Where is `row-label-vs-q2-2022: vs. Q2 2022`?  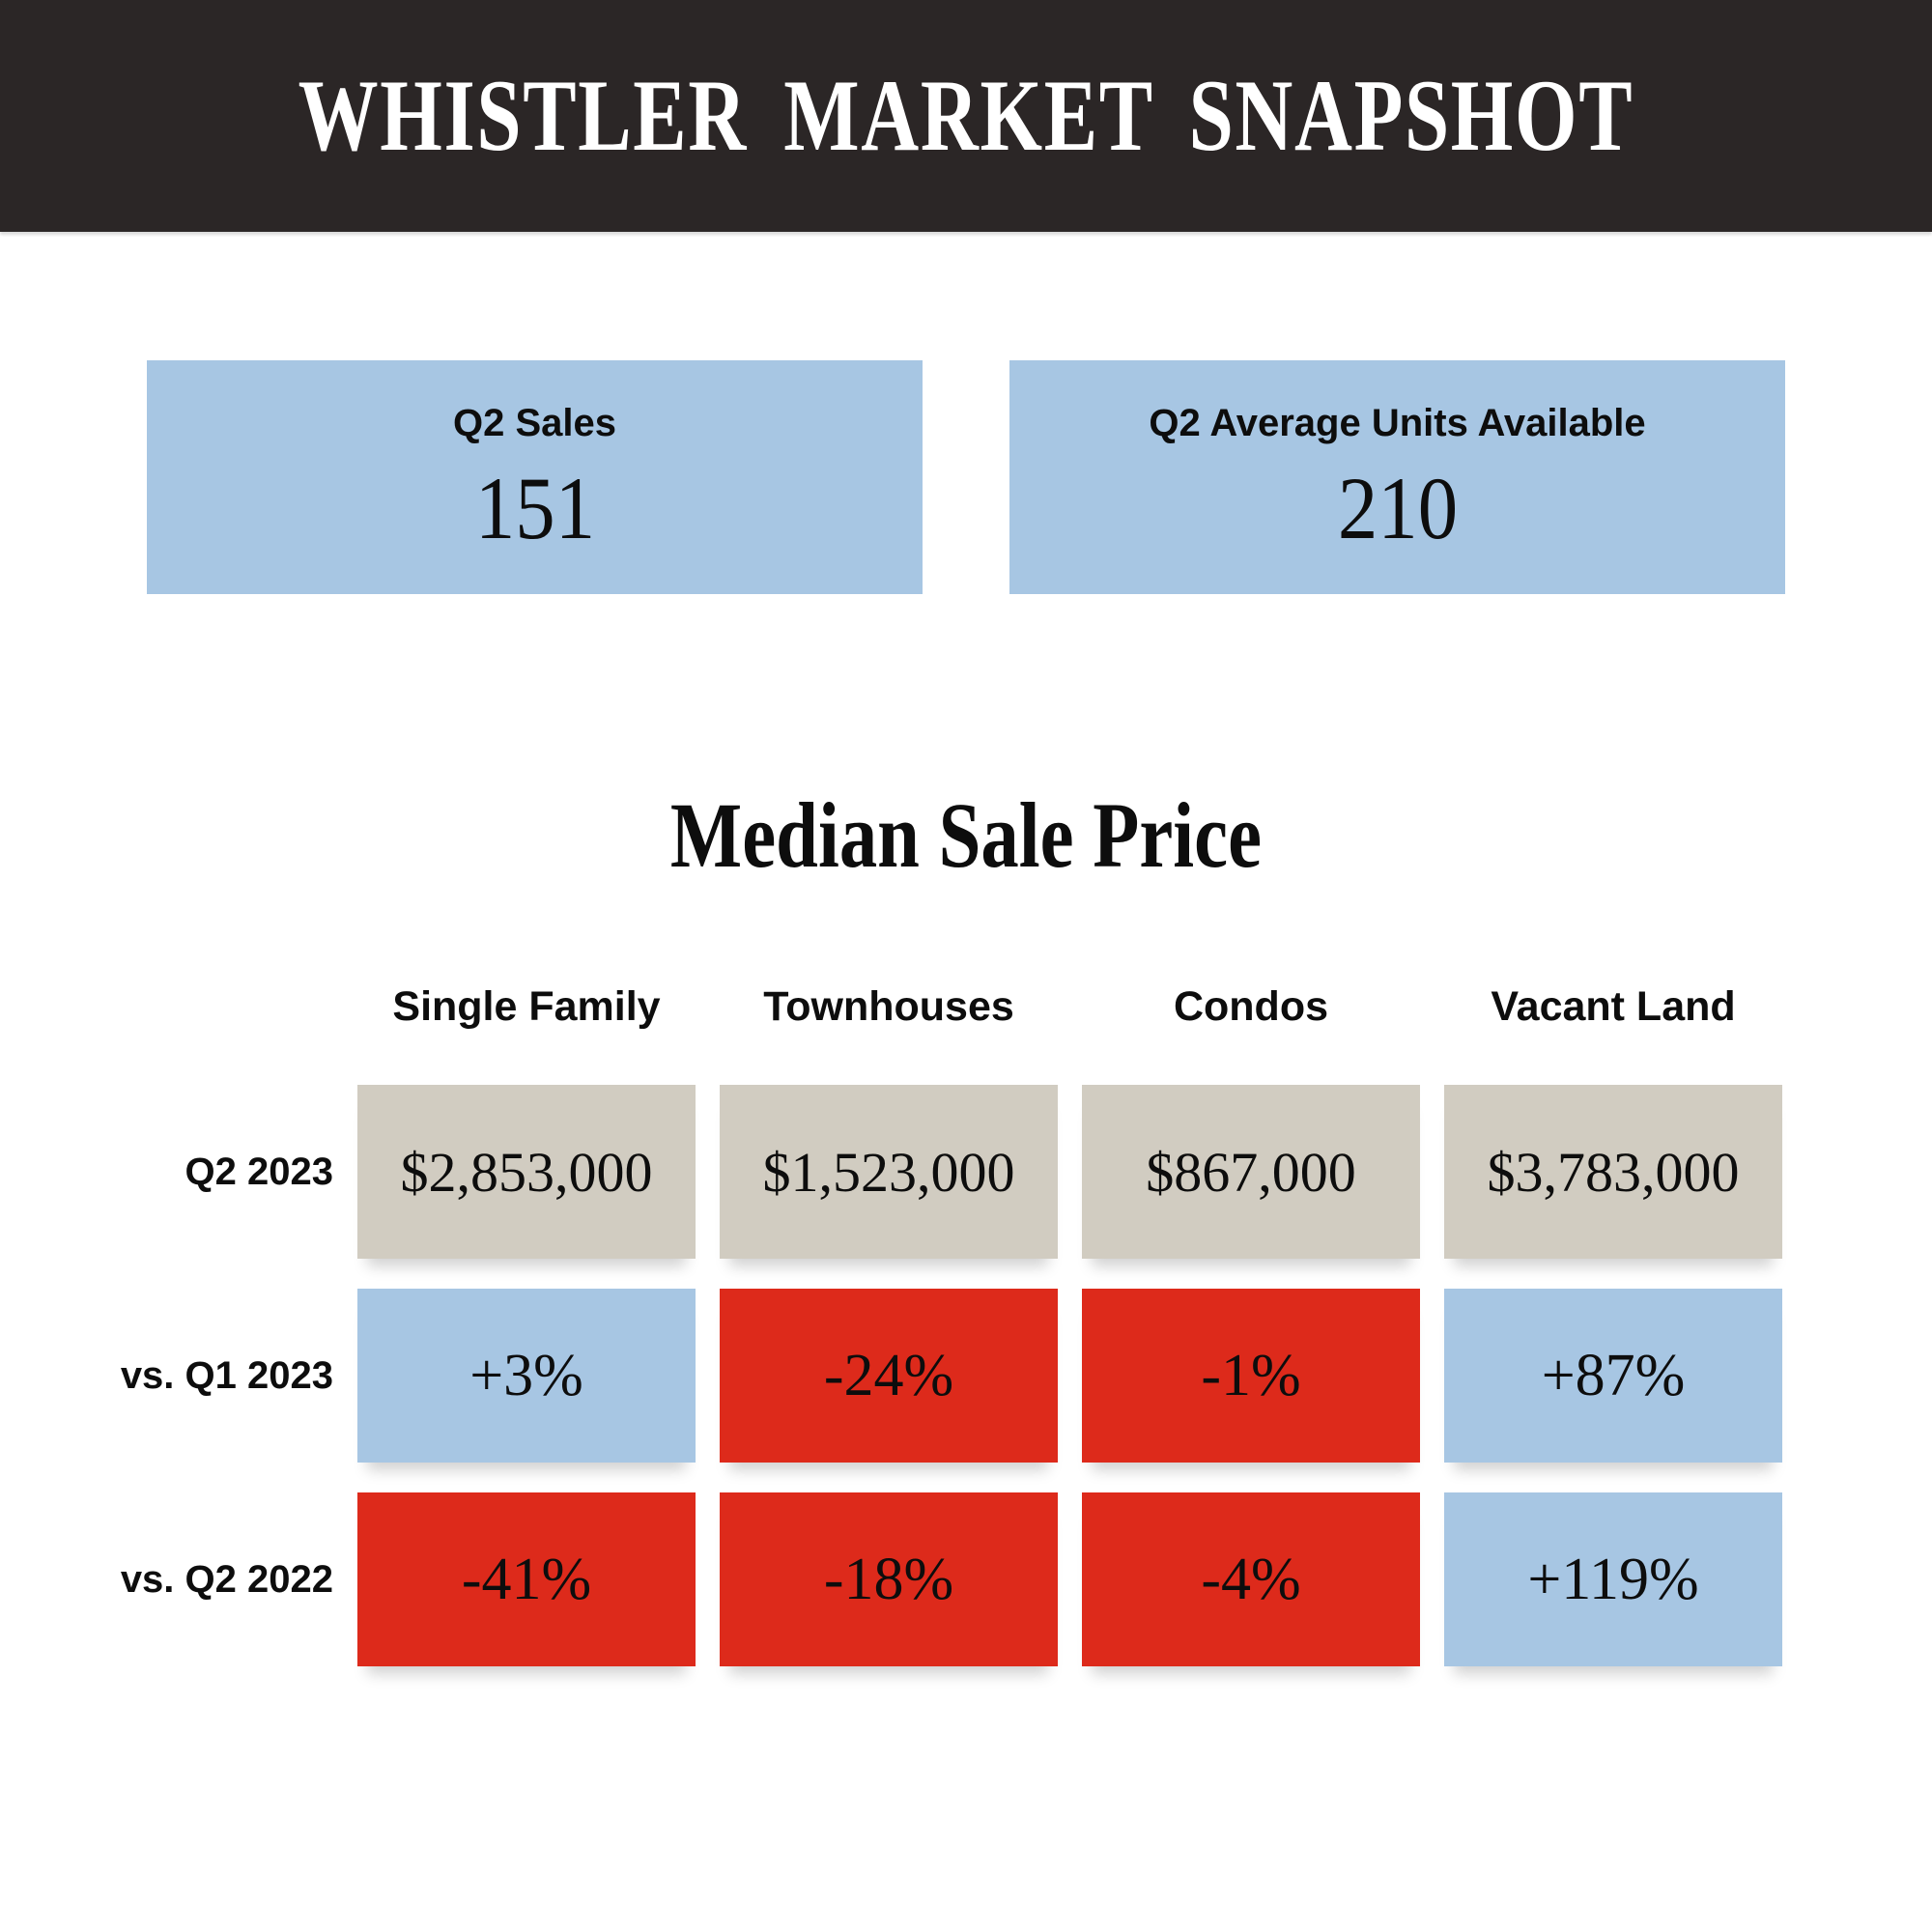
row-label-vs-q2-2022: vs. Q2 2022 is located at coordinates (226, 1579).